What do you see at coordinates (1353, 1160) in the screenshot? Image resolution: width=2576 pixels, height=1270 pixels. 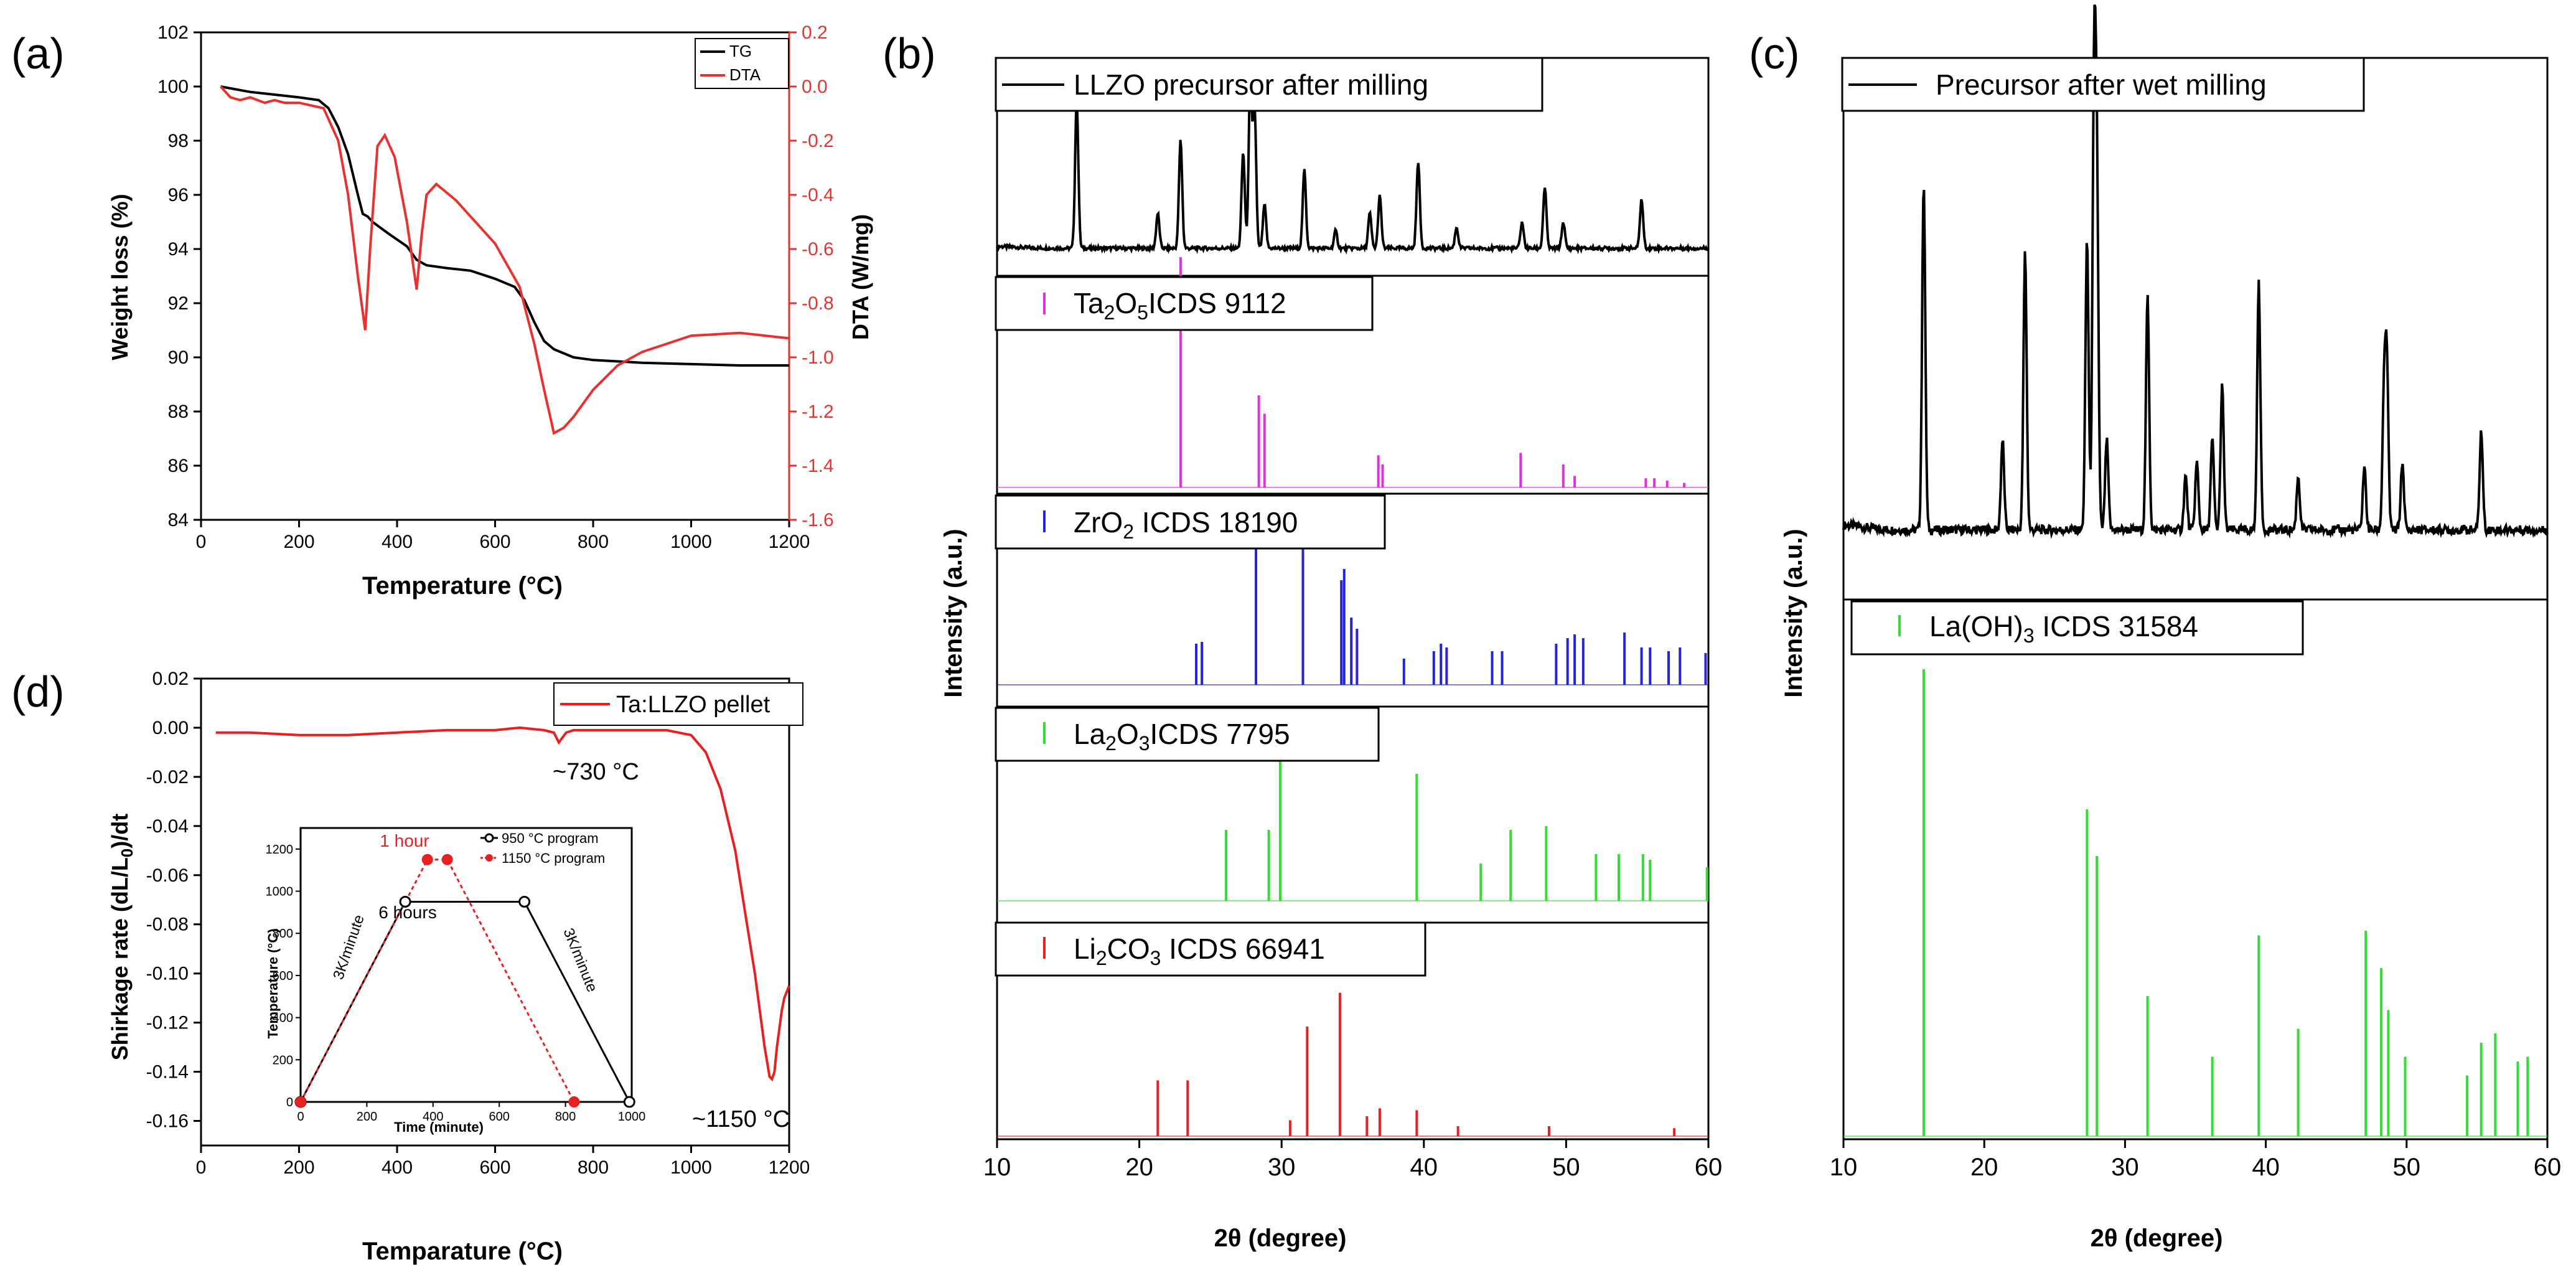 I see `chart-b-x-ticks: 10 20 30 40 50 60` at bounding box center [1353, 1160].